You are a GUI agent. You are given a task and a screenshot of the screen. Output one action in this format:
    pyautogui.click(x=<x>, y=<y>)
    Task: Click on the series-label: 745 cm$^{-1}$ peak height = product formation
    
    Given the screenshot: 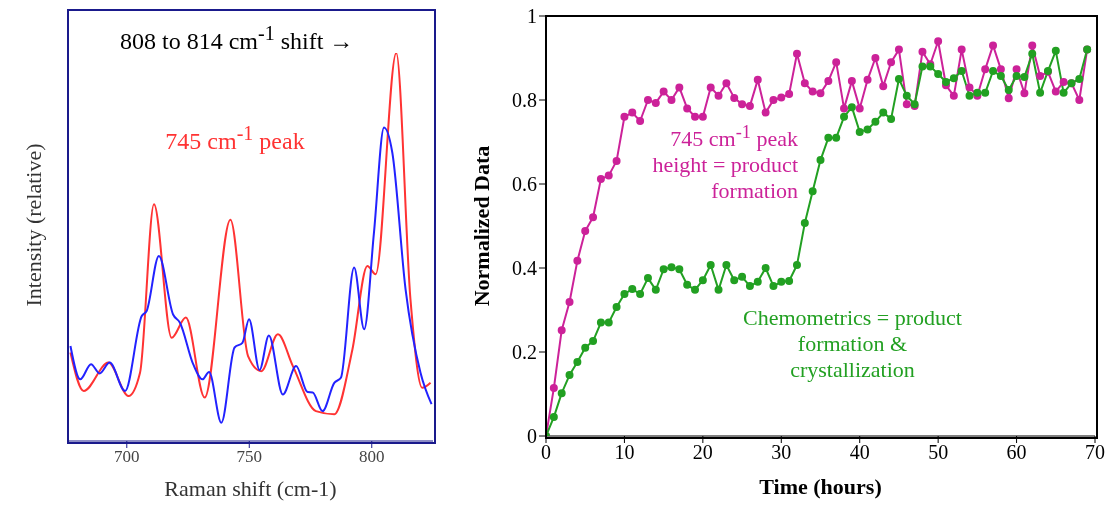 What is the action you would take?
    pyautogui.click(x=724, y=163)
    